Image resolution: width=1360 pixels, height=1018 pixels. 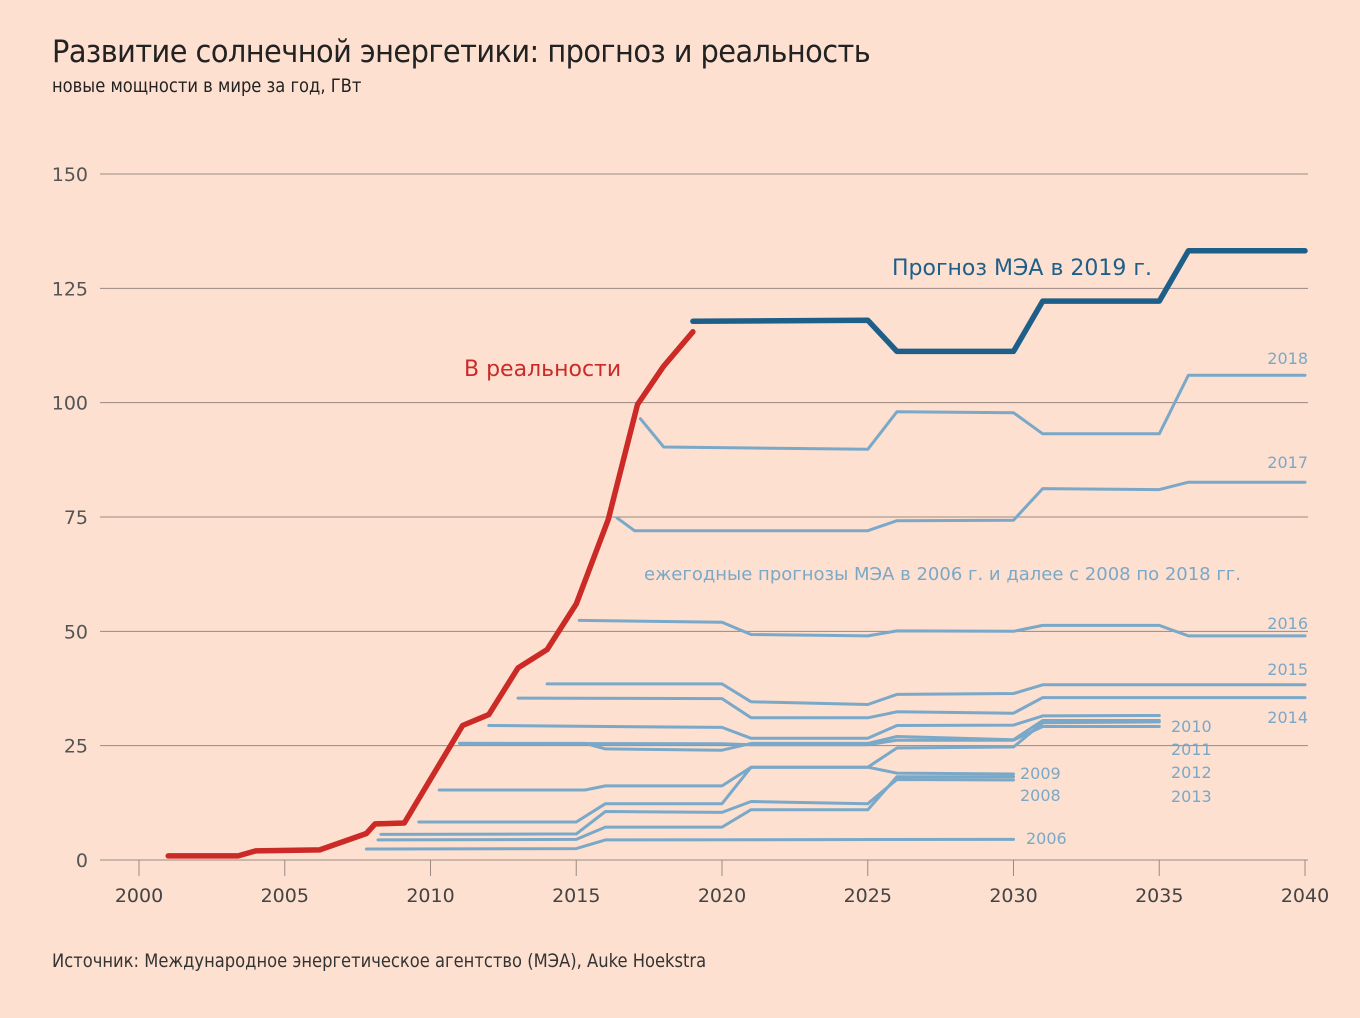 What do you see at coordinates (70, 289) in the screenshot?
I see `y-tick-label: 125` at bounding box center [70, 289].